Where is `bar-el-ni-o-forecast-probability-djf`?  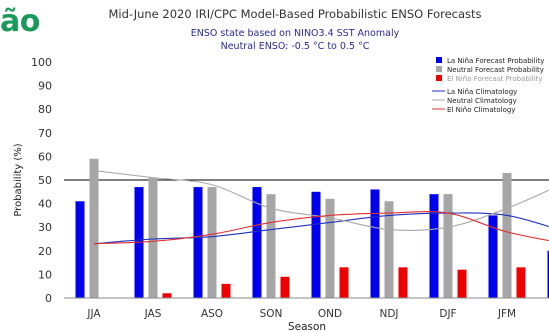
bar-el-ni-o-forecast-probability-djf is located at coordinates (462, 283).